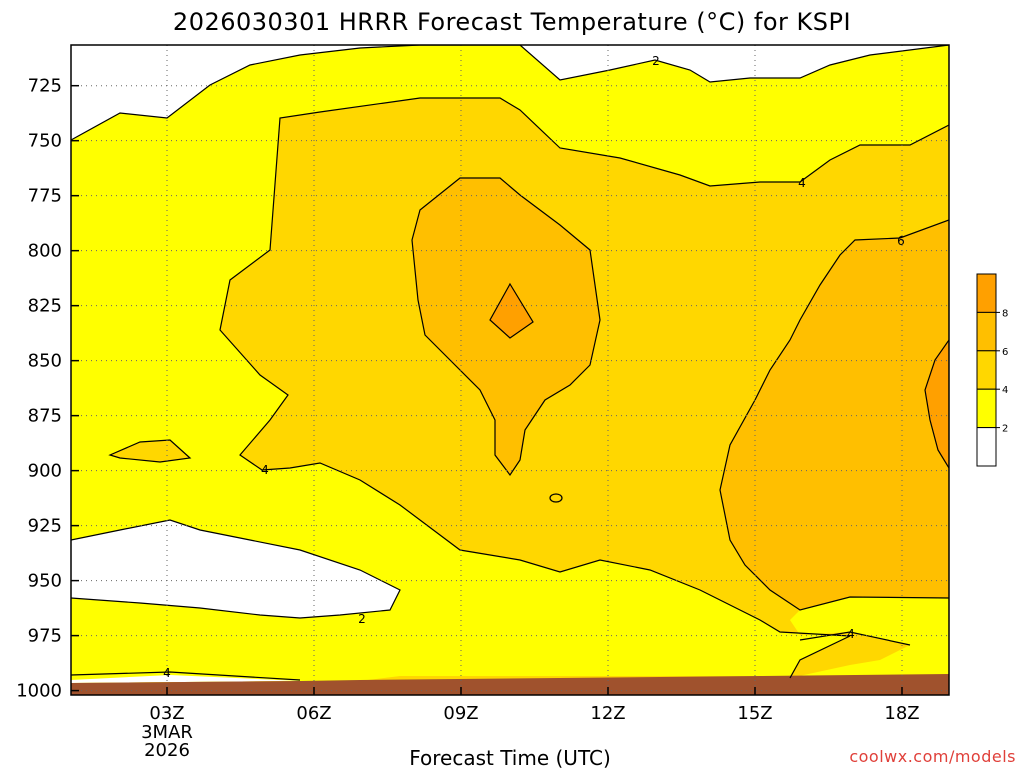 The height and width of the screenshot is (768, 1024). I want to click on x-tick-label: 18Z, so click(901, 713).